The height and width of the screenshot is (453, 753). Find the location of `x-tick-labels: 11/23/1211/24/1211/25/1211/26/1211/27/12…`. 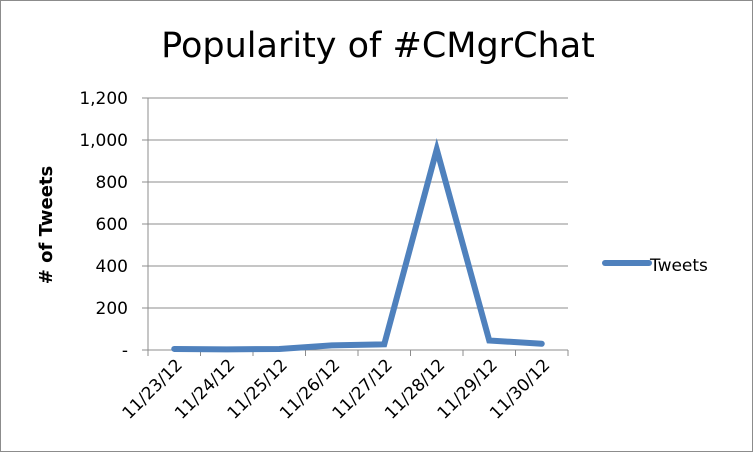

x-tick-labels: 11/23/1211/24/1211/25/1211/26/1211/27/12… is located at coordinates (337, 389).